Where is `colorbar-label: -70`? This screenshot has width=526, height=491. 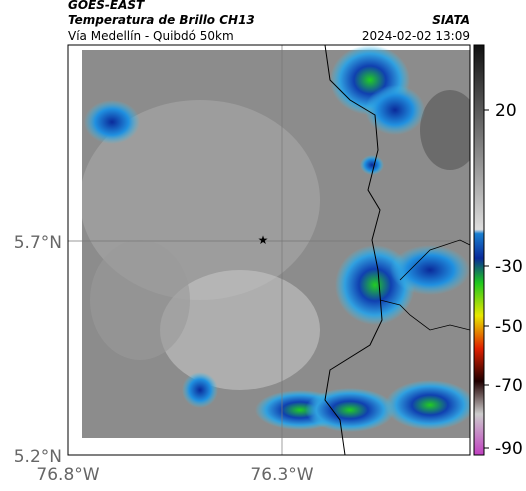
colorbar-label: -70 is located at coordinates (509, 386).